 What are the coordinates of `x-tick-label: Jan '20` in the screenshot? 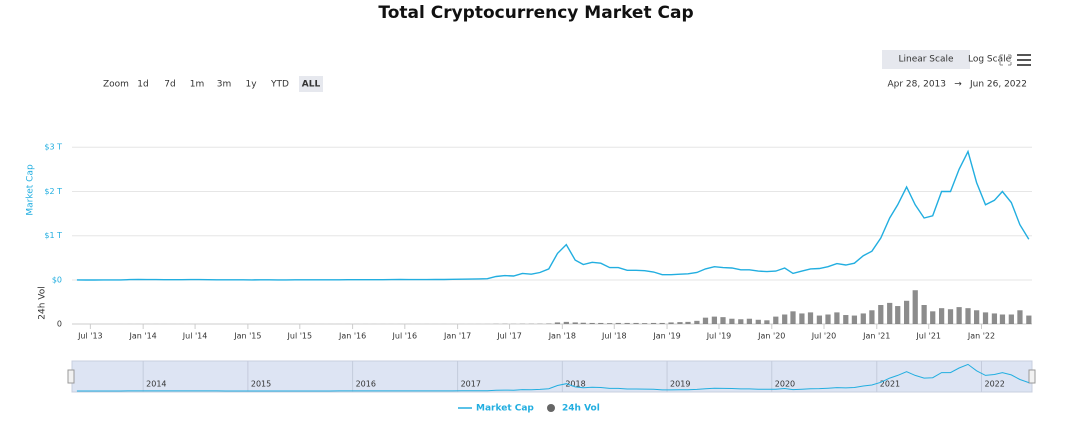 It's located at (771, 336).